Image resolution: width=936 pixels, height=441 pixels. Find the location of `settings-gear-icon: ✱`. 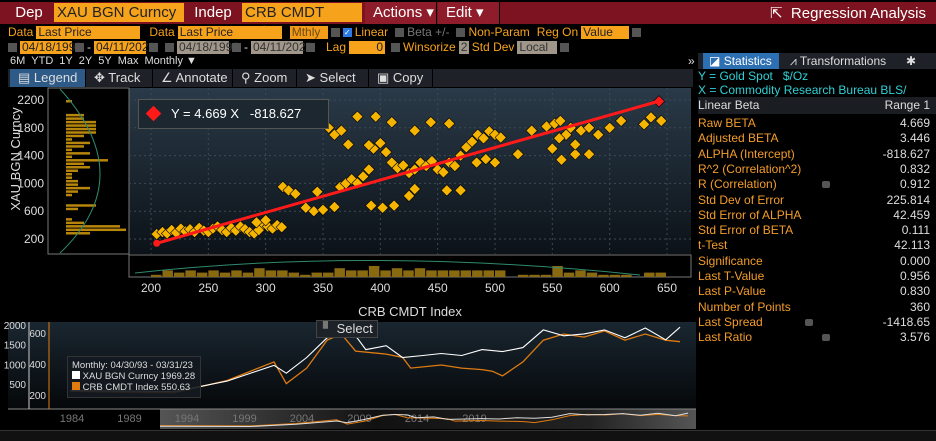

settings-gear-icon: ✱ is located at coordinates (911, 61).